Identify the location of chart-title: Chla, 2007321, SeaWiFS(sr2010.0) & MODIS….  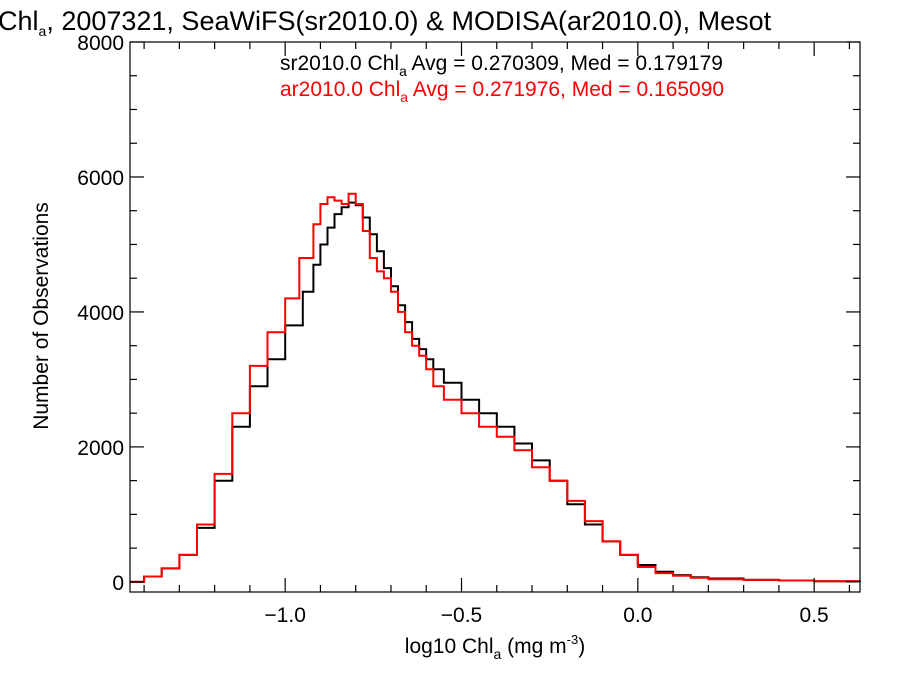
(386, 22).